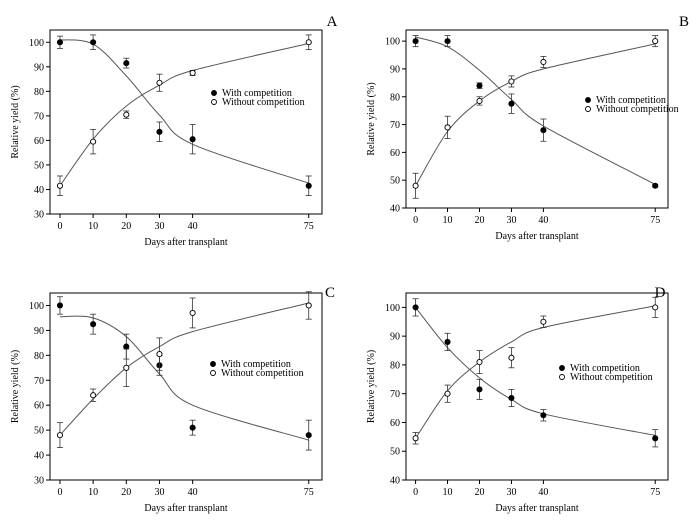 This screenshot has height=523, width=700. I want to click on panel-b-legend-label: With competition, so click(631, 100).